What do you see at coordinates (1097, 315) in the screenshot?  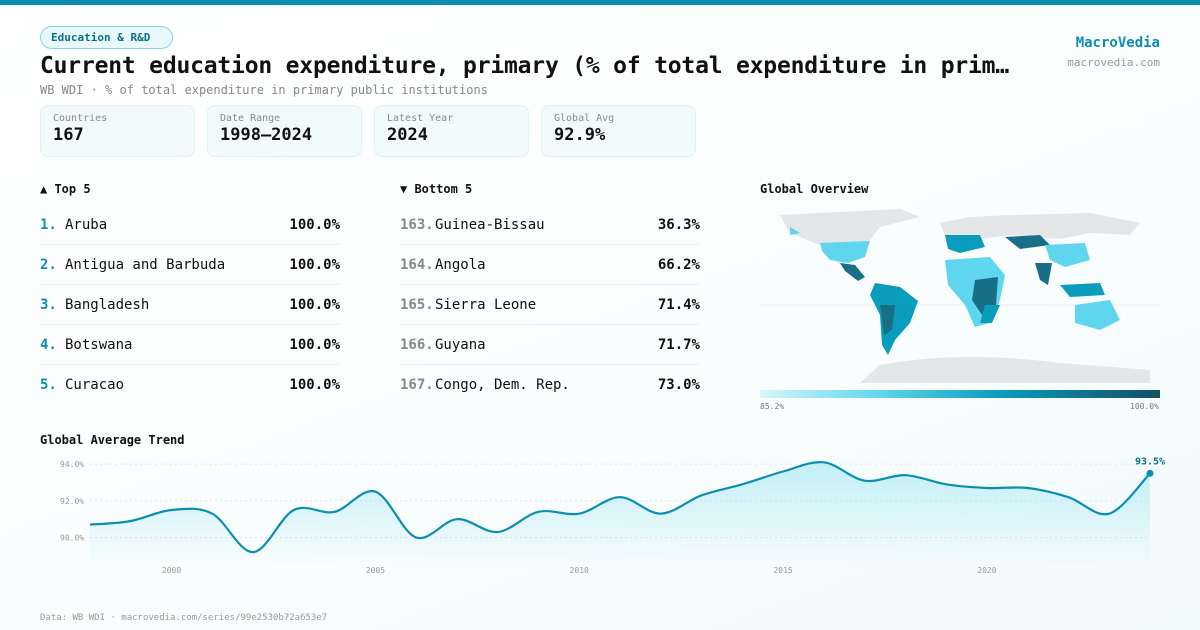 I see `australia` at bounding box center [1097, 315].